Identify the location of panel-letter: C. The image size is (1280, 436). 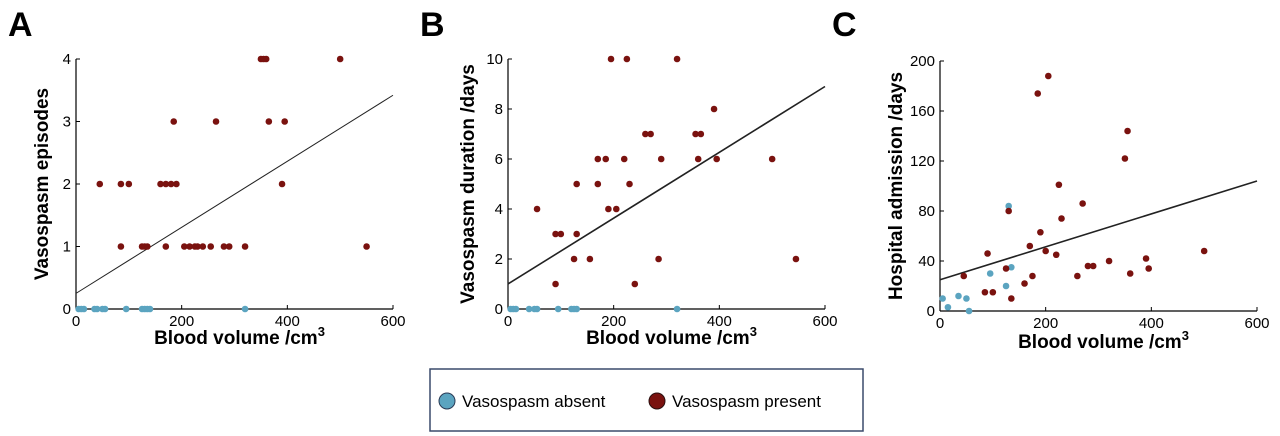
(844, 25).